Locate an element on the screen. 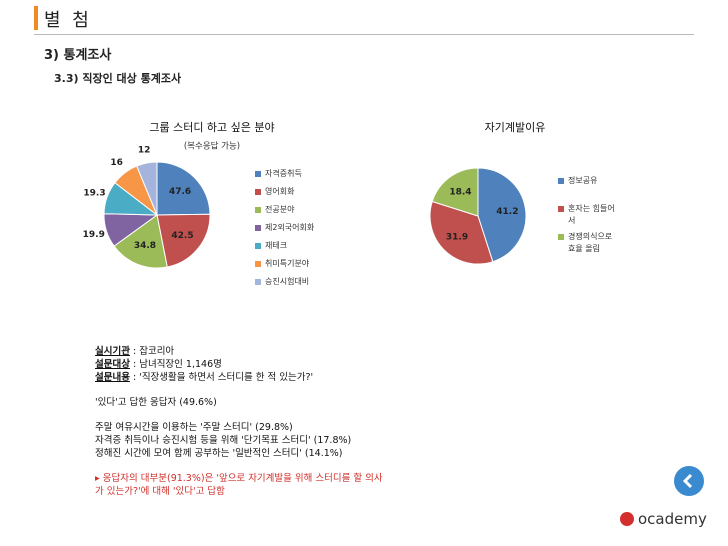 This screenshot has height=546, width=728. legend-label: 혼자는 힘들어서 is located at coordinates (591, 214).